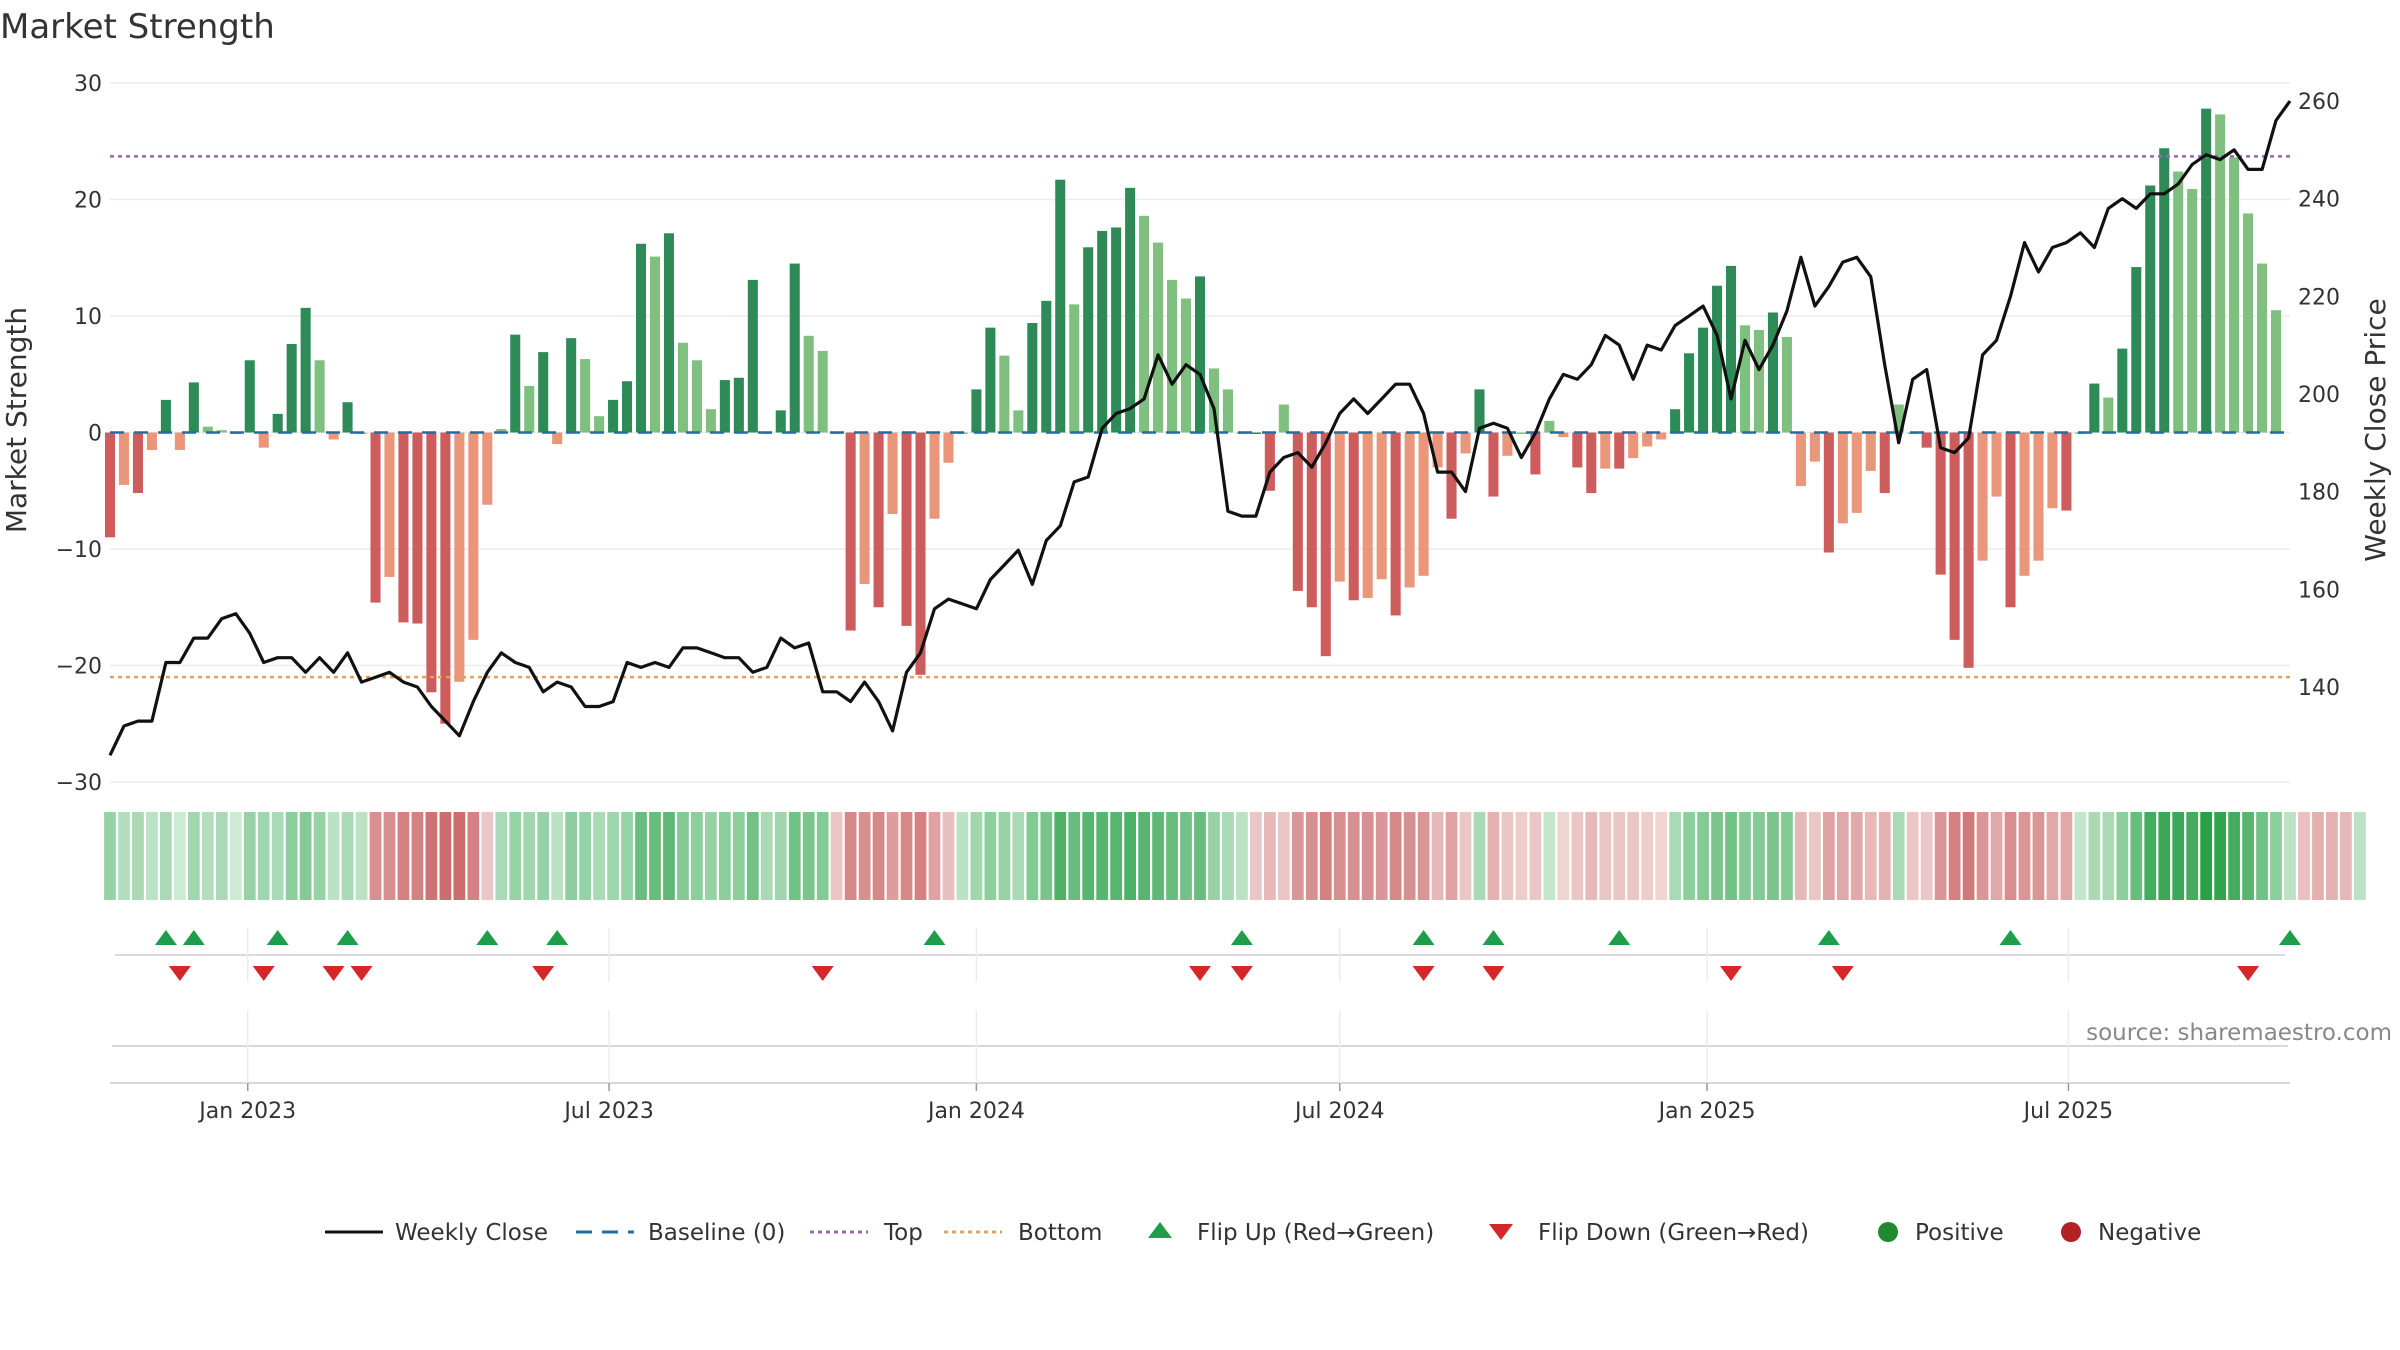  I want to click on x-tick-label: Jul 2024, so click(1339, 1111).